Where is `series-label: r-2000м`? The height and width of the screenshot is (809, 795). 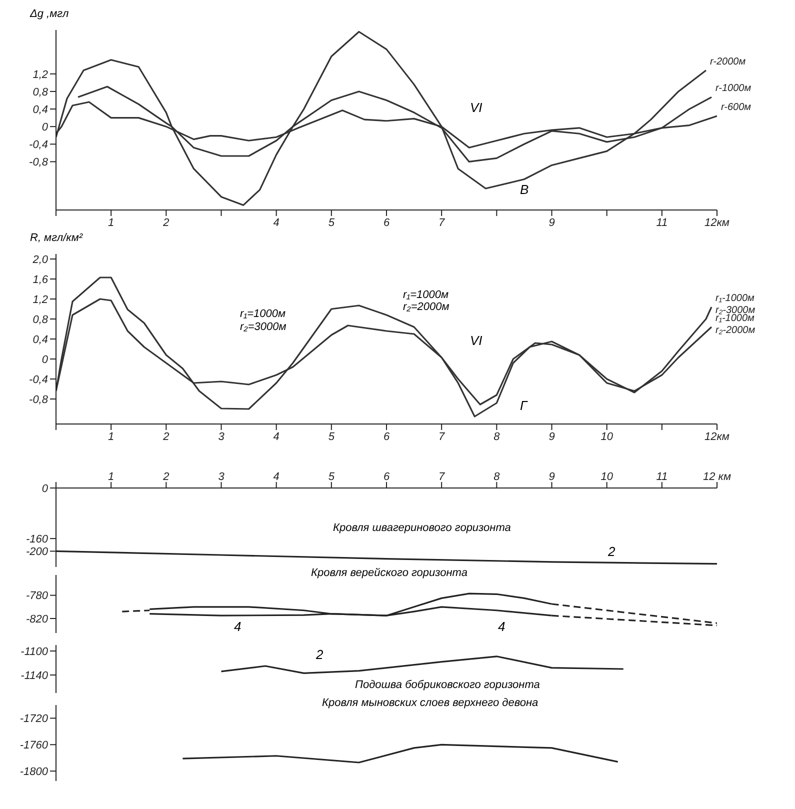
series-label: r-2000м is located at coordinates (728, 62).